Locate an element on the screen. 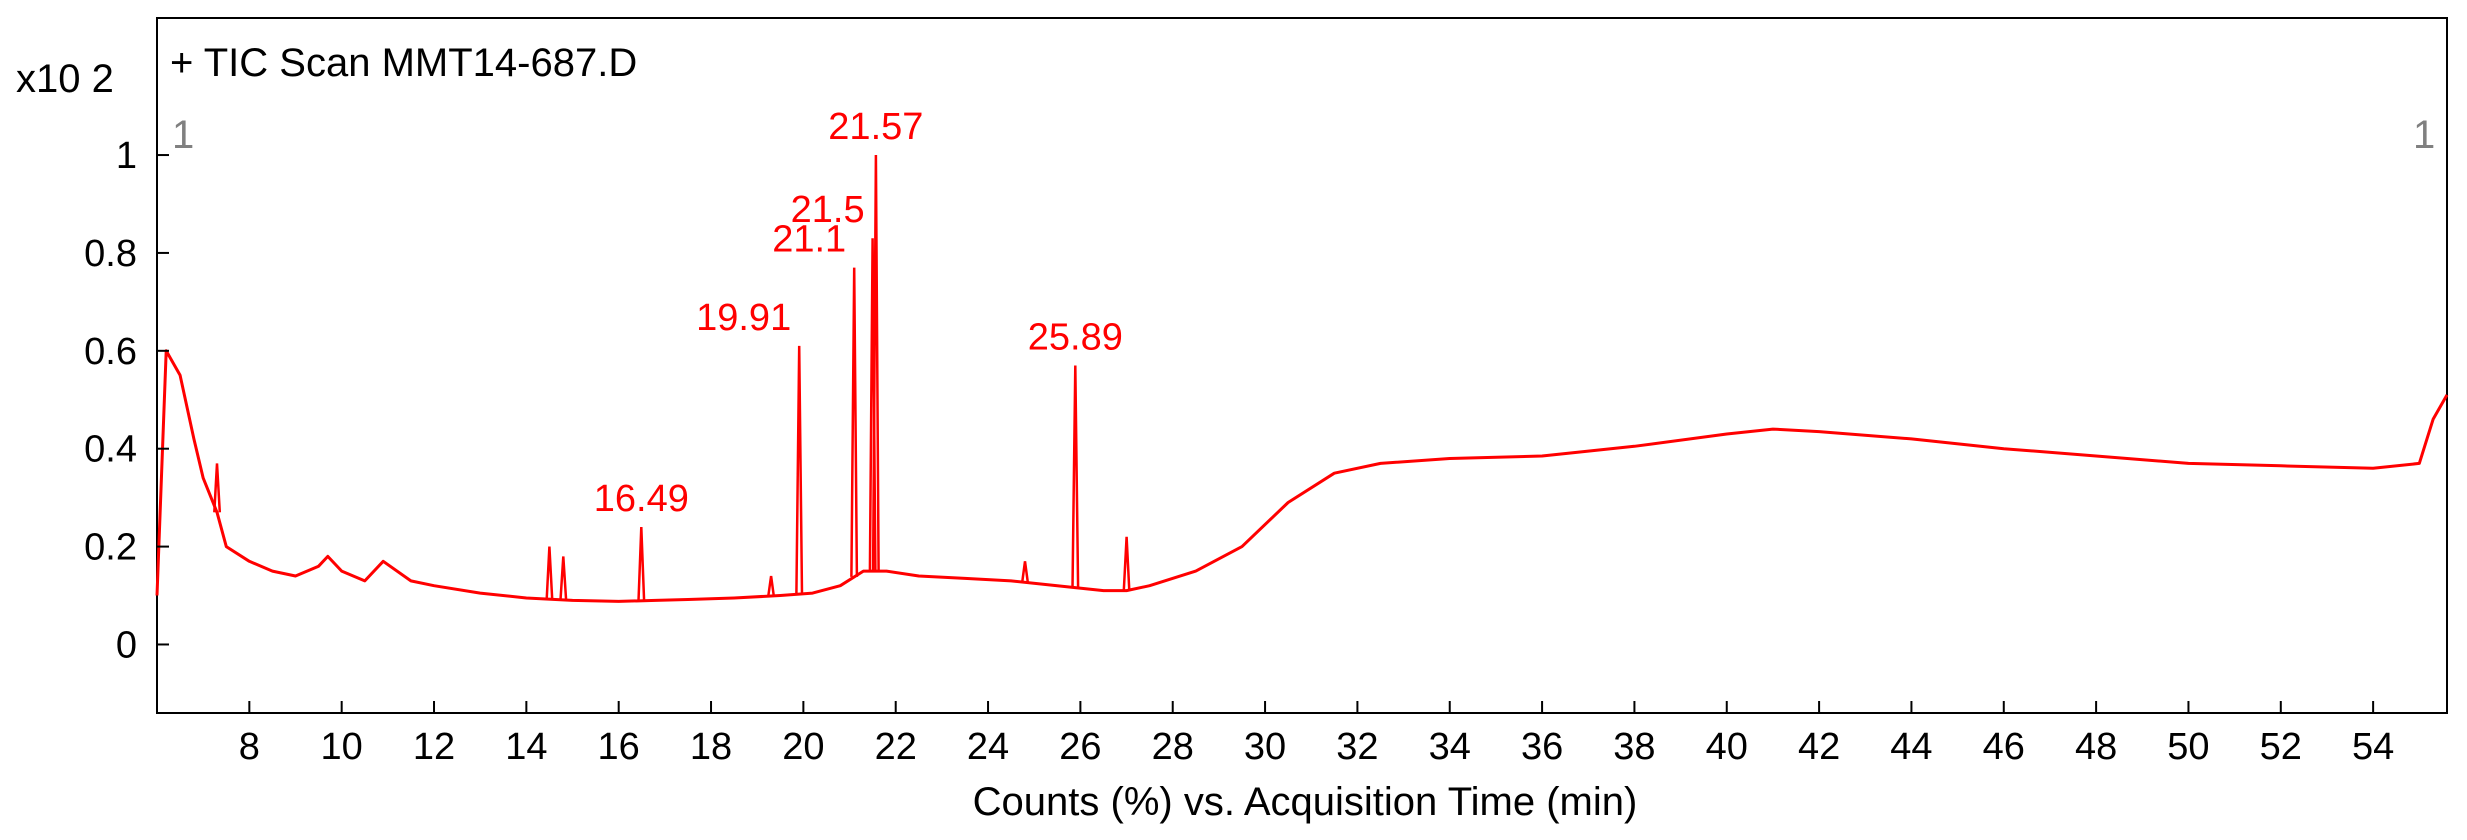  peak-label: 21.1 is located at coordinates (809, 240).